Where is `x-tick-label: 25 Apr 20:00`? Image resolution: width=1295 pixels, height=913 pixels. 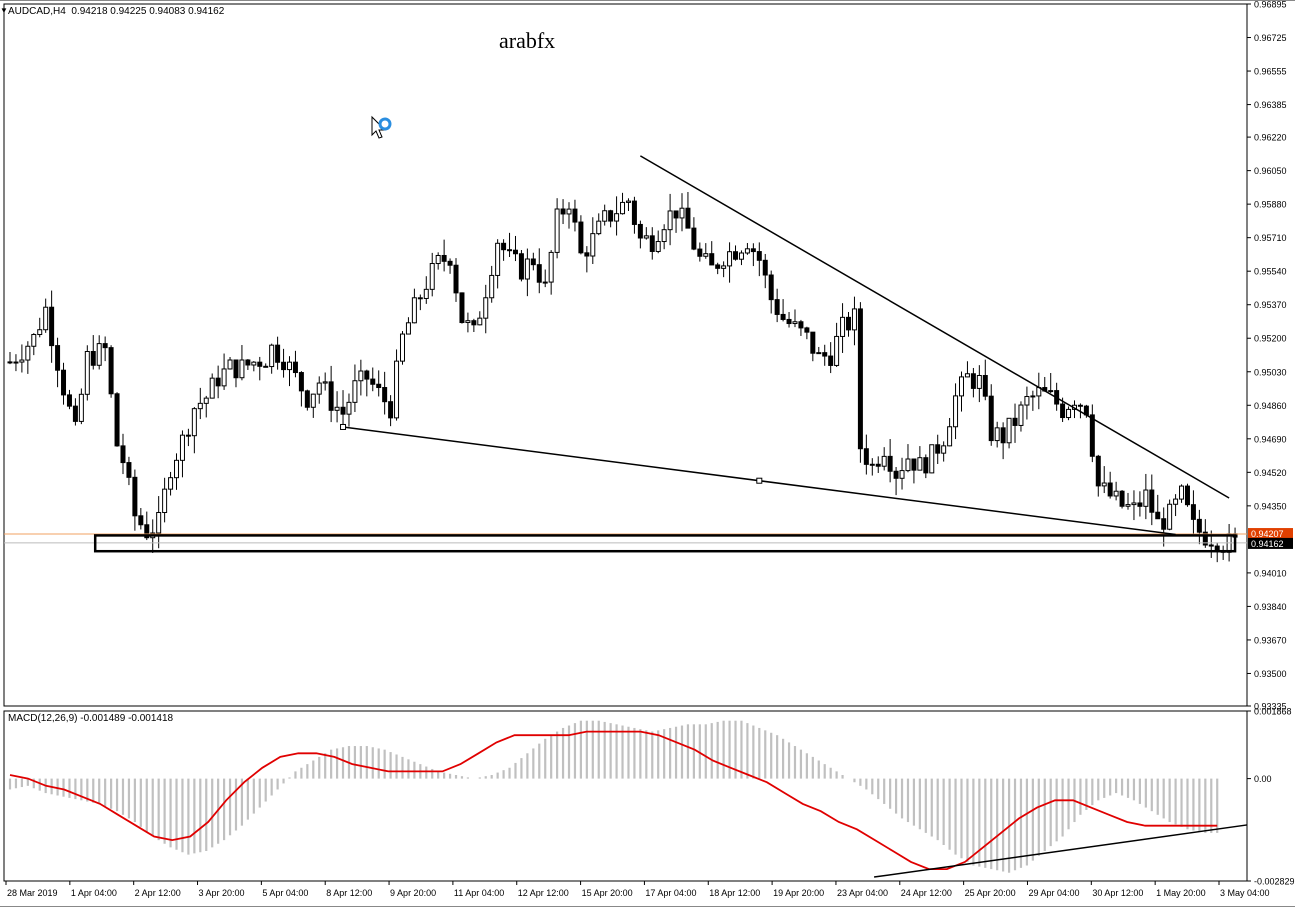 x-tick-label: 25 Apr 20:00 is located at coordinates (990, 893).